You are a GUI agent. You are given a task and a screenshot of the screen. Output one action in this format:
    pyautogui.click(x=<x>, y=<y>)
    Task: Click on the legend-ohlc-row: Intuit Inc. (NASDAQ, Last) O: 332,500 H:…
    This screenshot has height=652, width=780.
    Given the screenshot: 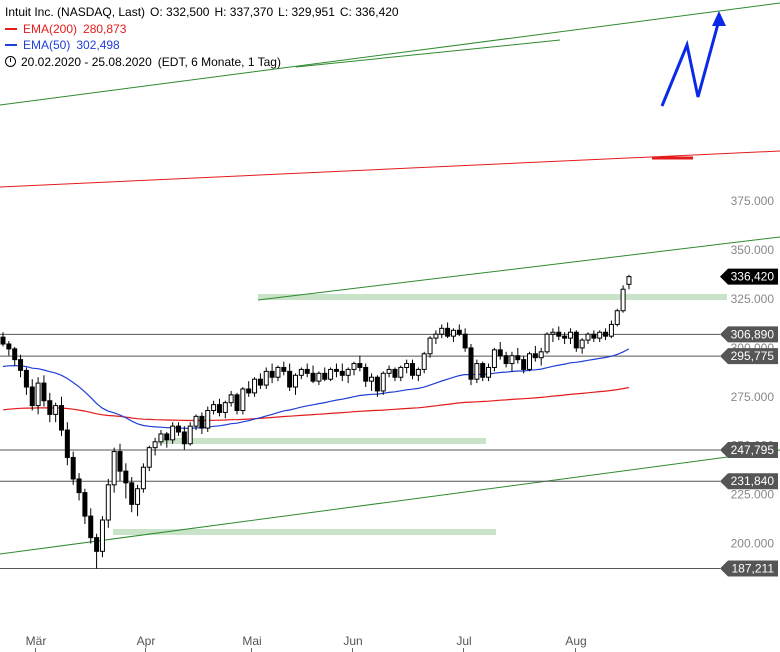 What is the action you would take?
    pyautogui.click(x=204, y=12)
    